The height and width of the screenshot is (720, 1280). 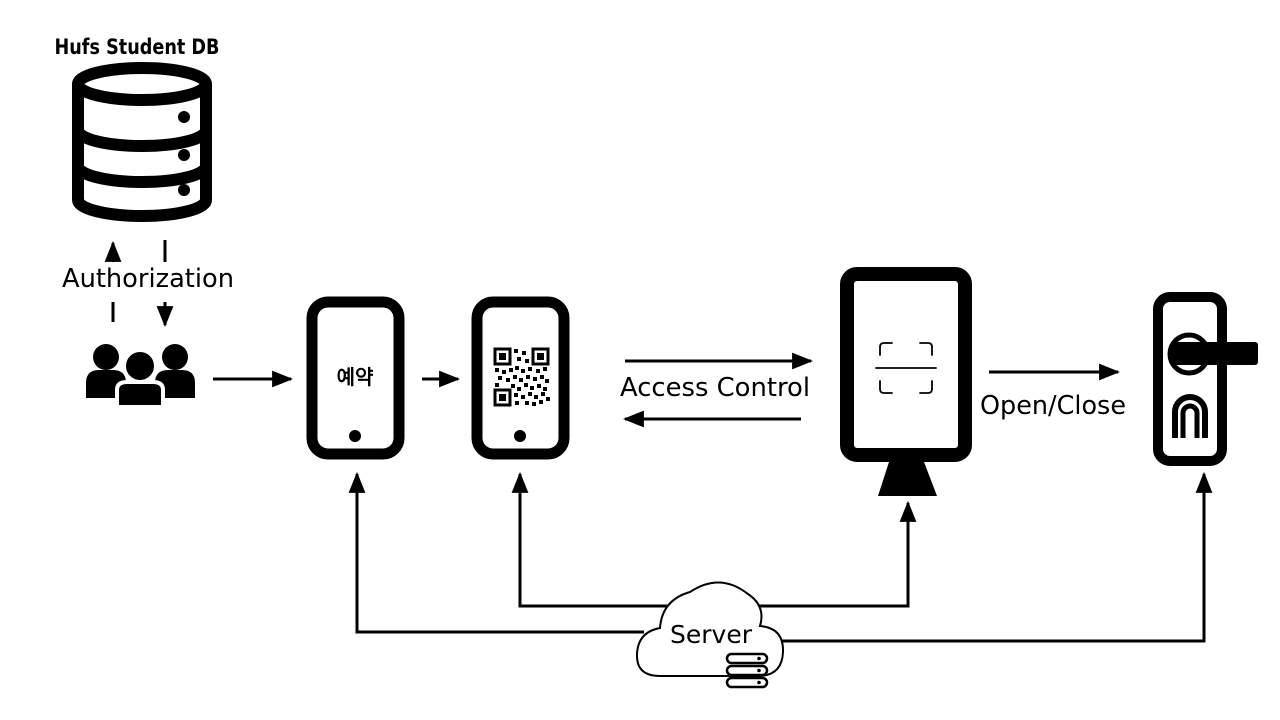 I want to click on database-icon, so click(x=142, y=142).